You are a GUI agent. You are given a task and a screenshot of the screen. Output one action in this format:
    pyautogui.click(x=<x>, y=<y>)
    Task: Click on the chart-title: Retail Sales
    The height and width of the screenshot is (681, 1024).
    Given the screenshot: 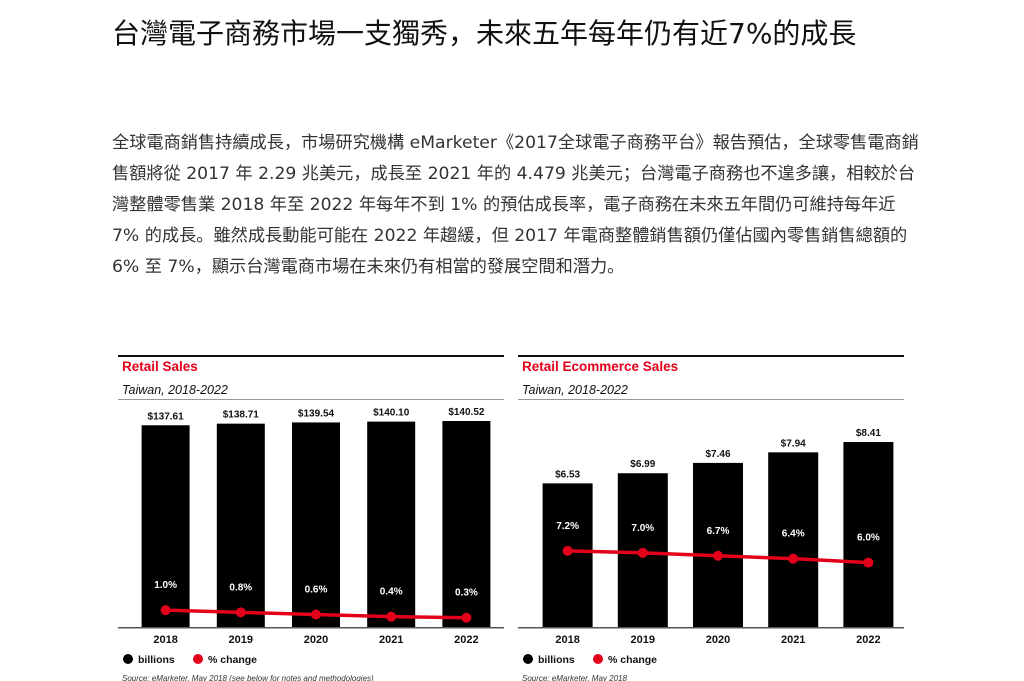 What is the action you would take?
    pyautogui.click(x=160, y=366)
    